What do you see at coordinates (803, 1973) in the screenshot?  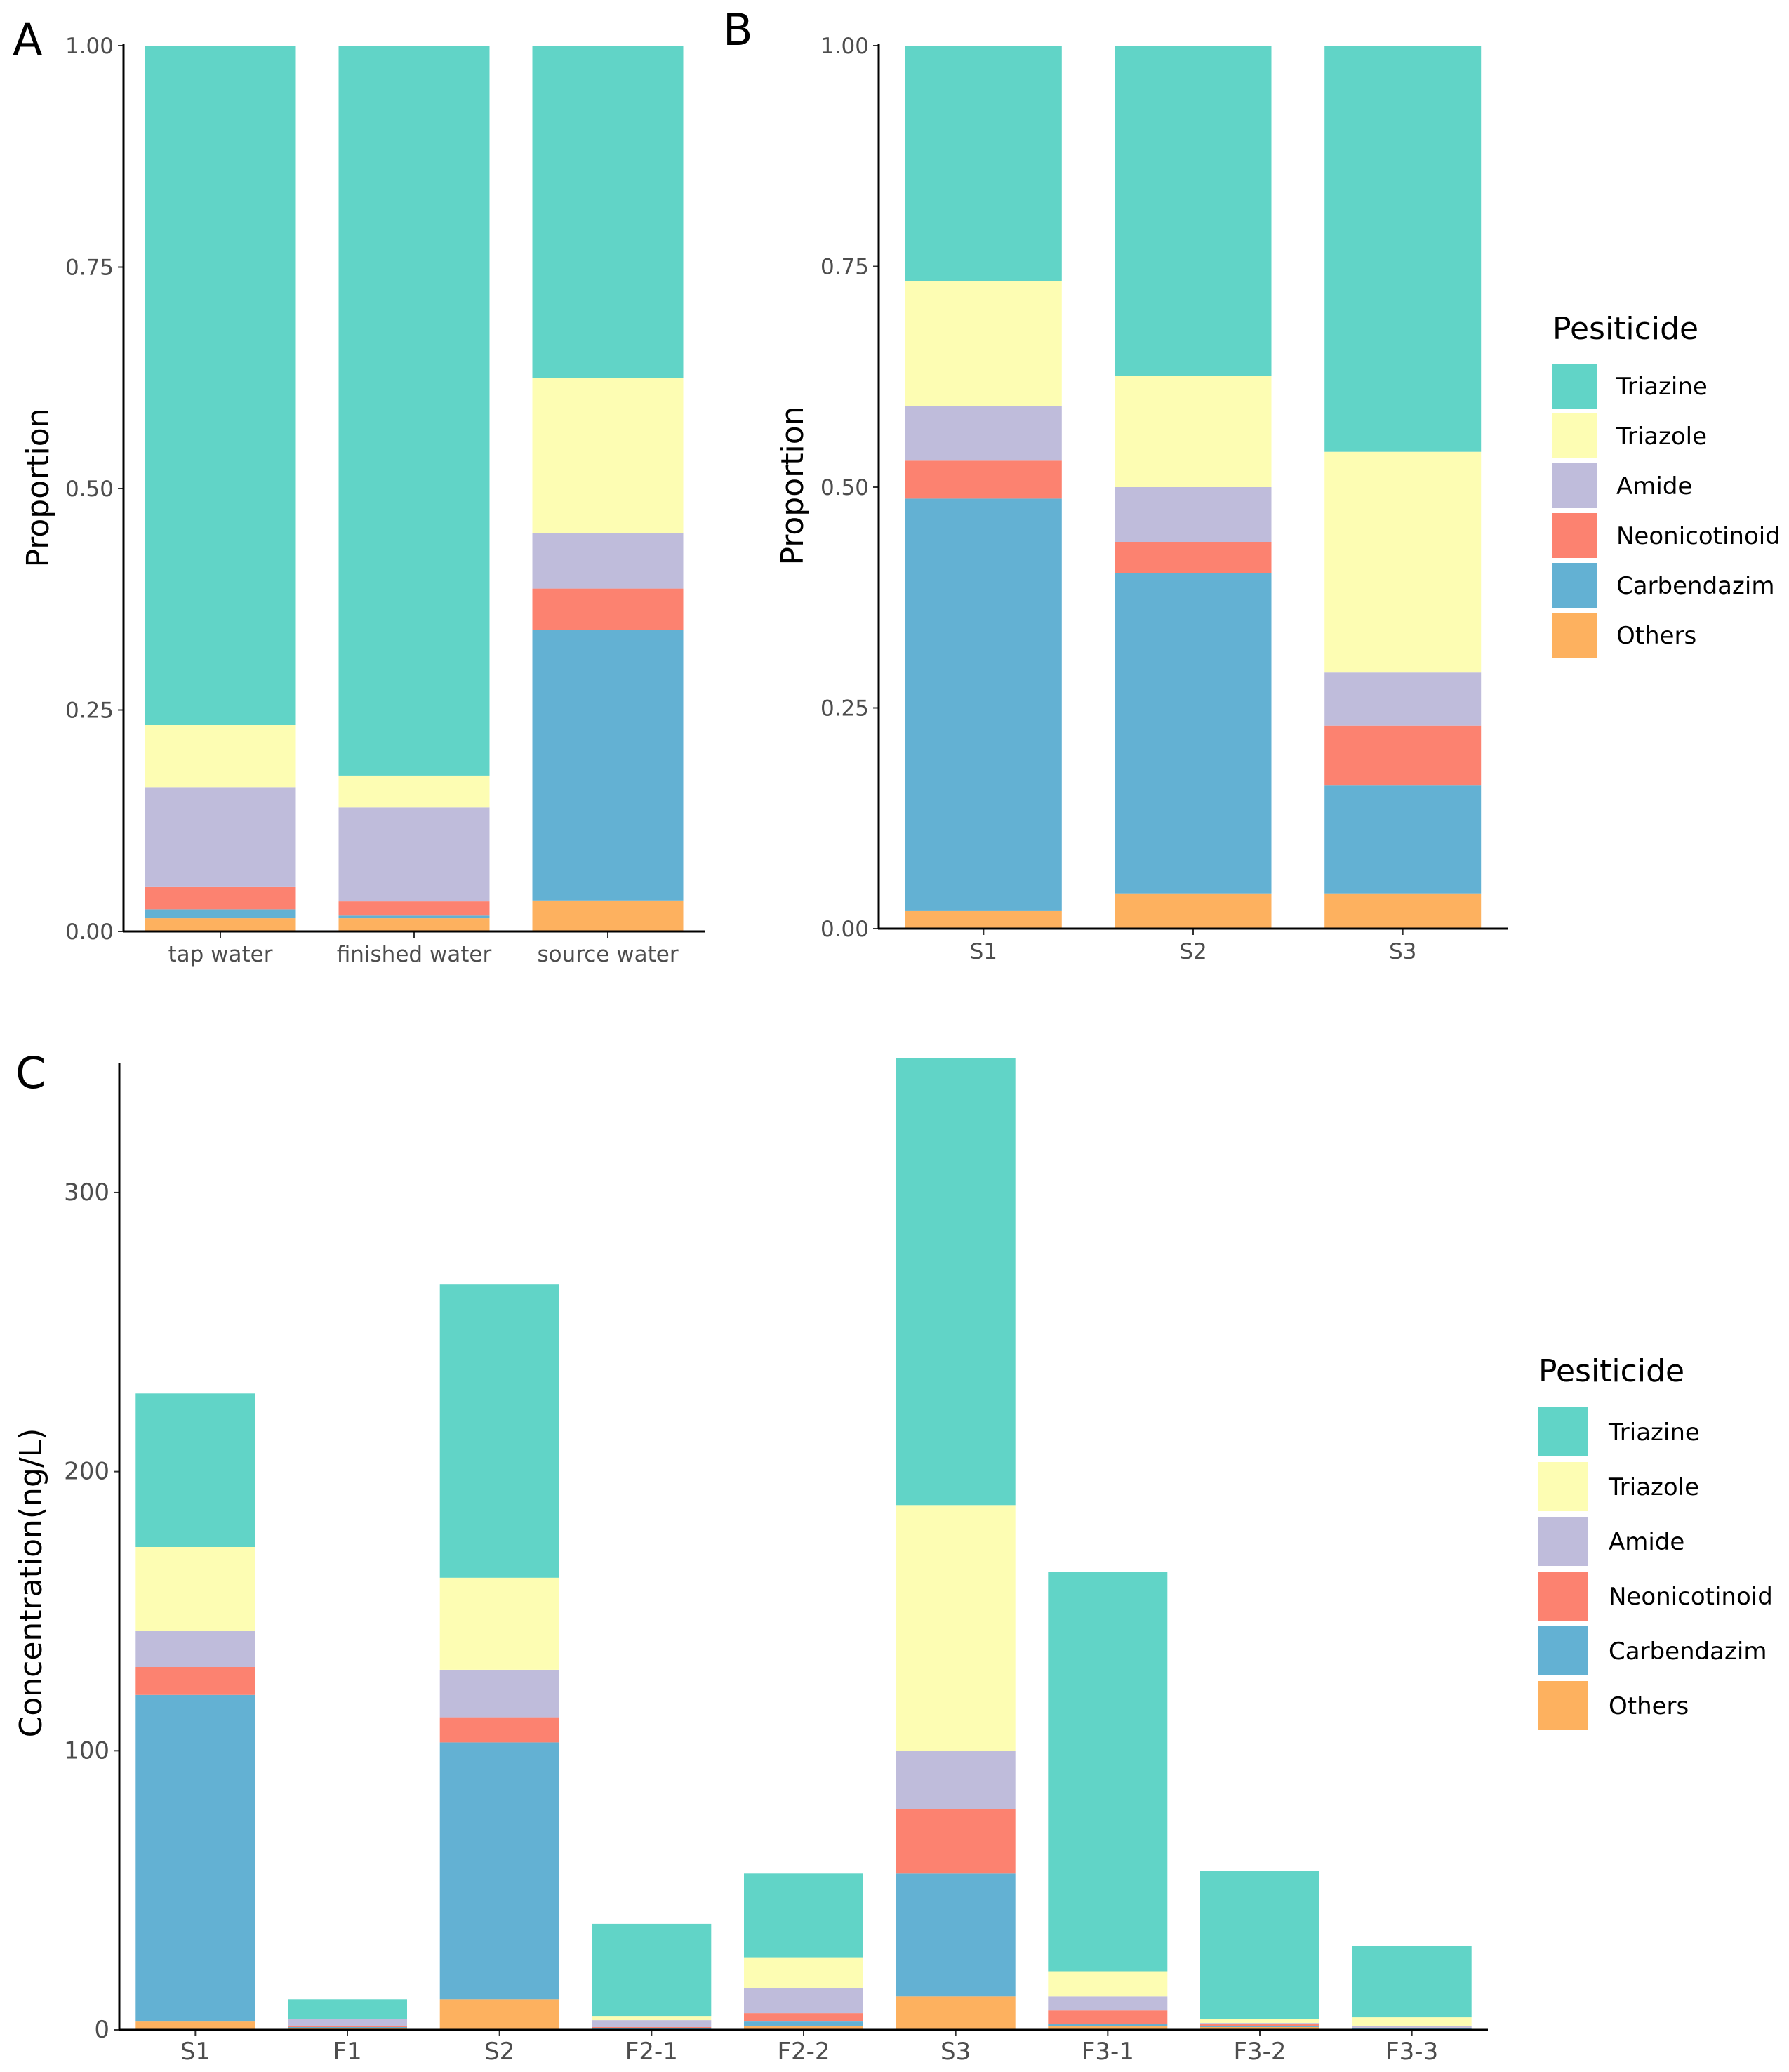 I see `bar-c-f2-2-triazole` at bounding box center [803, 1973].